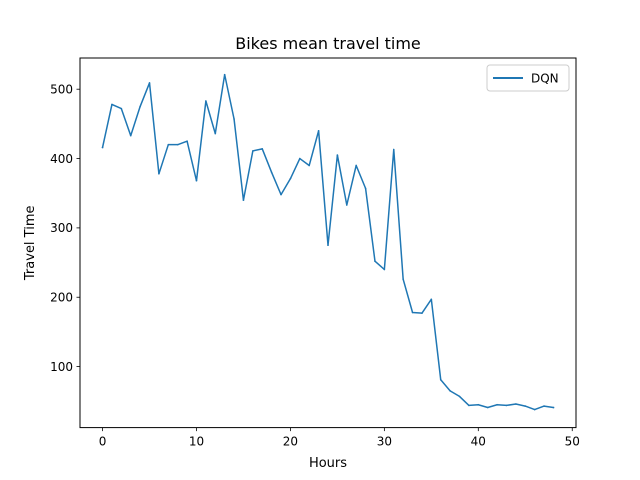 Image resolution: width=640 pixels, height=480 pixels. Describe the element at coordinates (61, 298) in the screenshot. I see `y-tick-label: 200` at that location.